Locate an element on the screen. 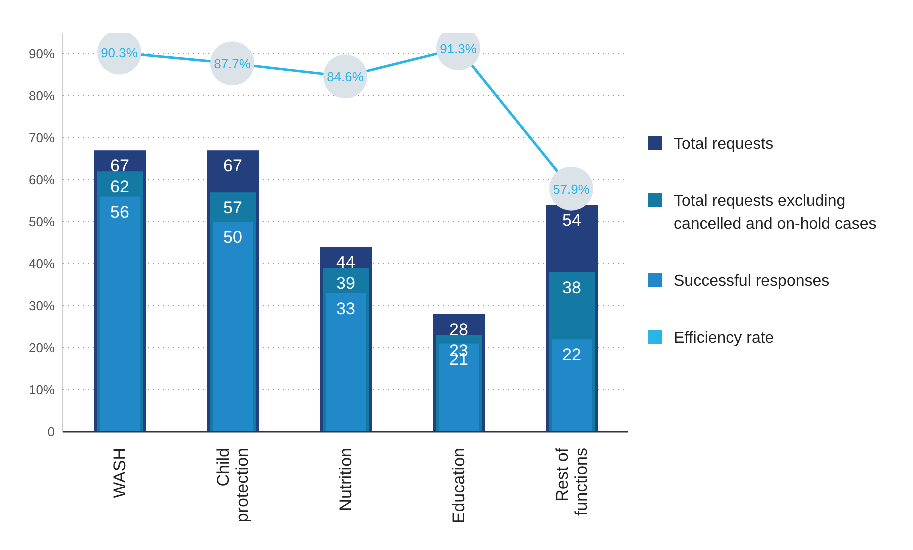  legend-label: Efficiency rate is located at coordinates (725, 339).